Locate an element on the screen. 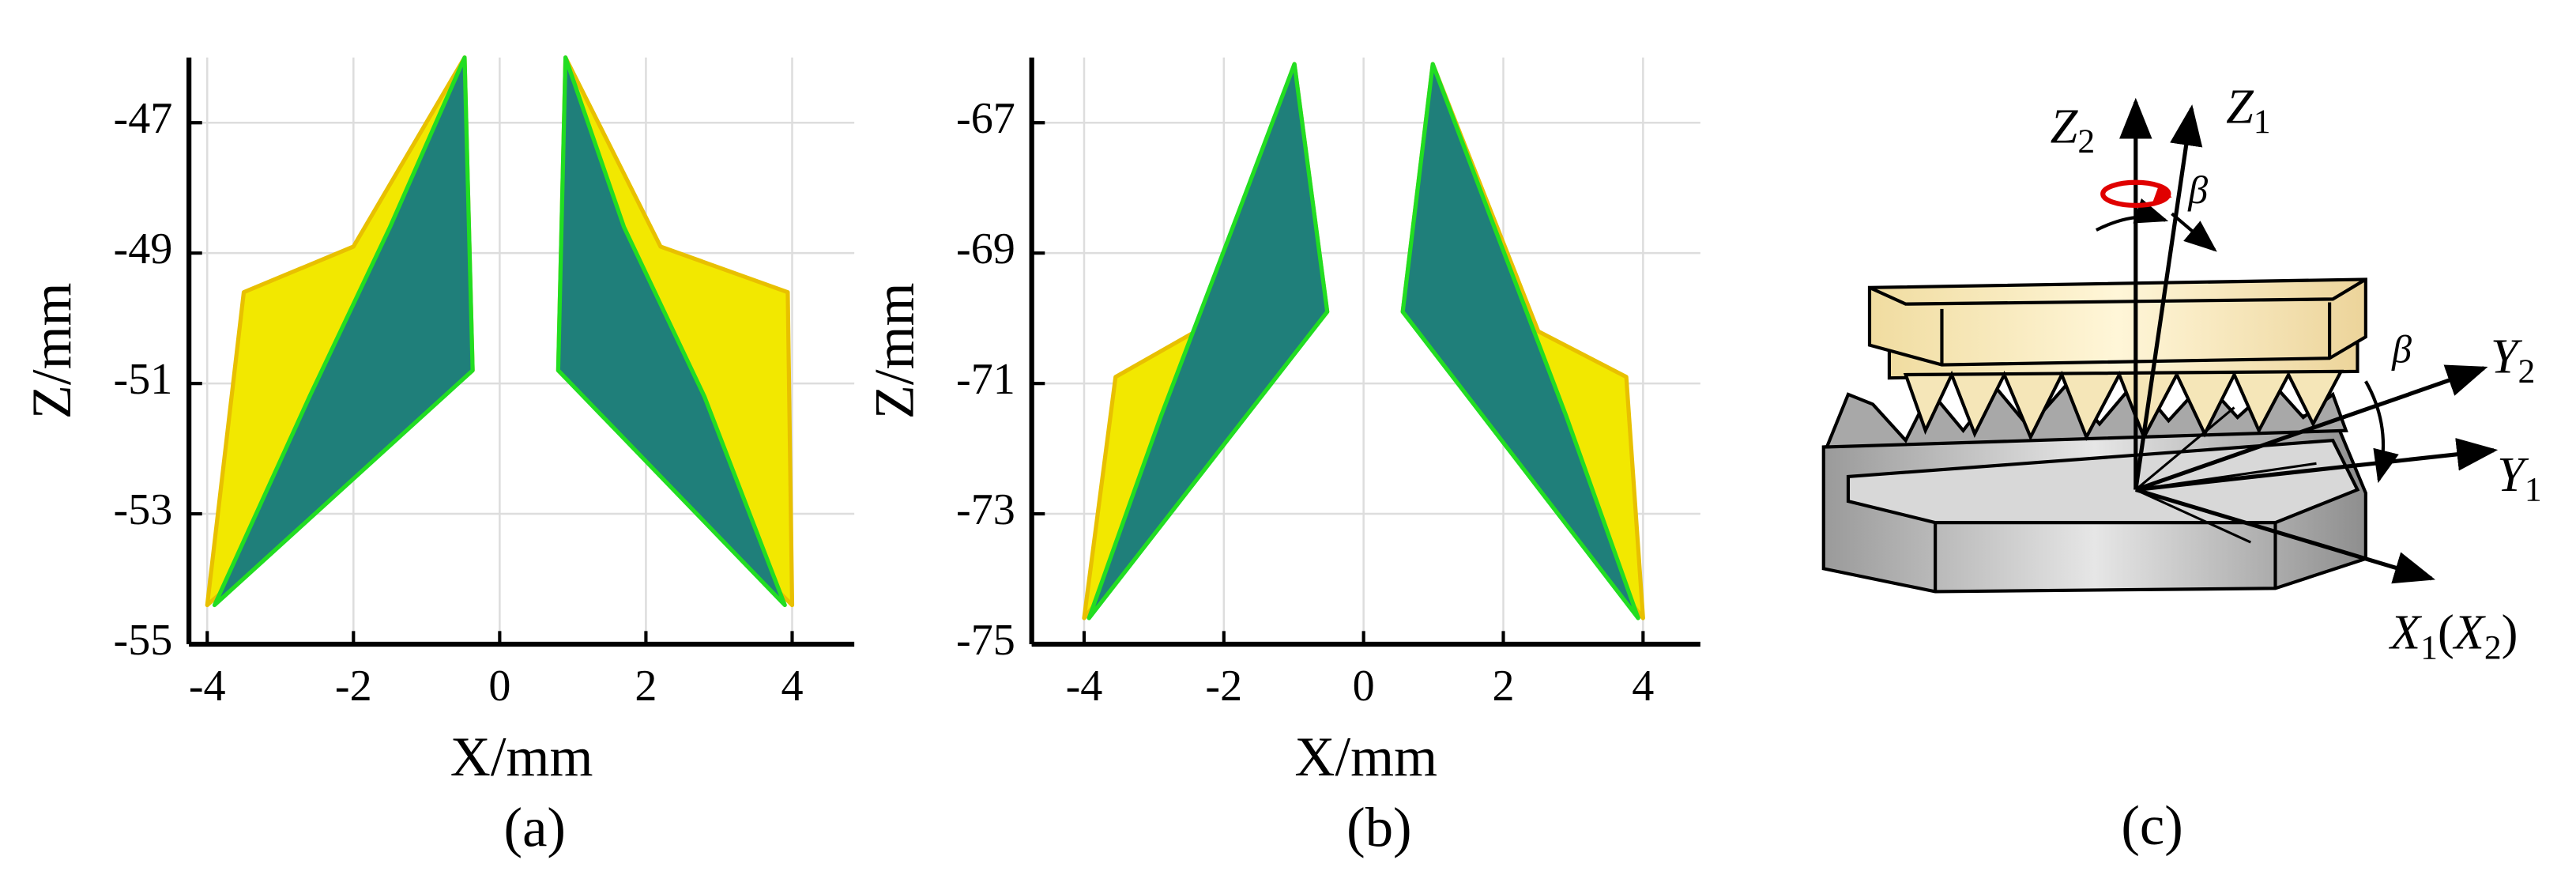 The width and height of the screenshot is (2576, 894). y1-label: Y1 is located at coordinates (2519, 477).